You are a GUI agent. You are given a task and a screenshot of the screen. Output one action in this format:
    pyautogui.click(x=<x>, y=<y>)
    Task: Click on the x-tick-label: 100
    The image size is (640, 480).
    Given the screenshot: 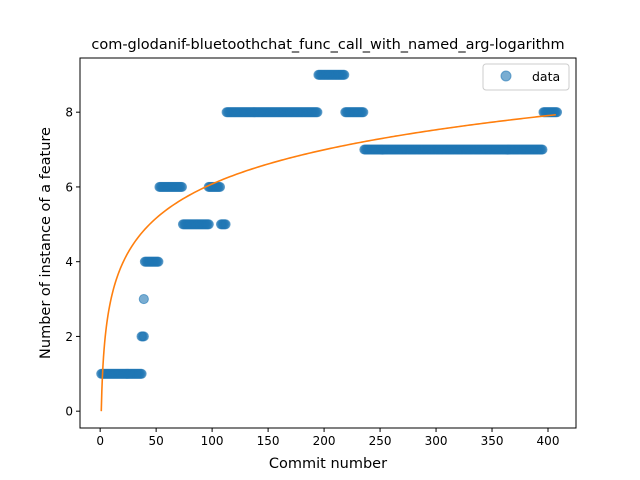 What is the action you would take?
    pyautogui.click(x=212, y=441)
    